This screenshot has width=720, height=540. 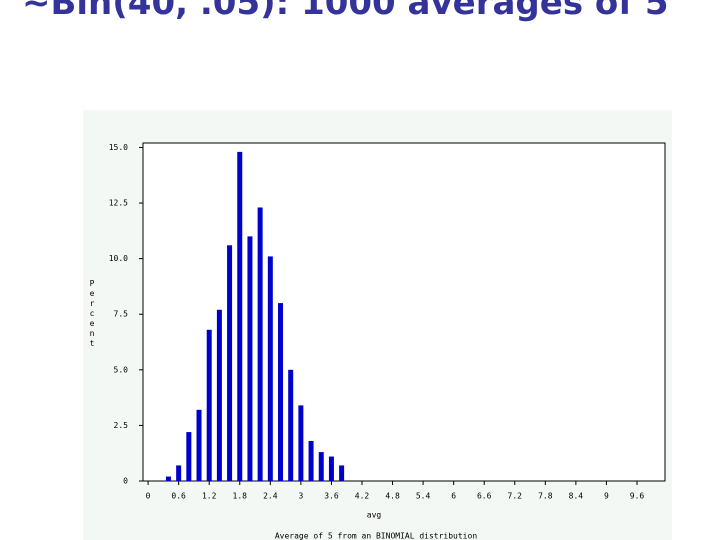 What do you see at coordinates (125, 481) in the screenshot?
I see `y-tick-label: 0` at bounding box center [125, 481].